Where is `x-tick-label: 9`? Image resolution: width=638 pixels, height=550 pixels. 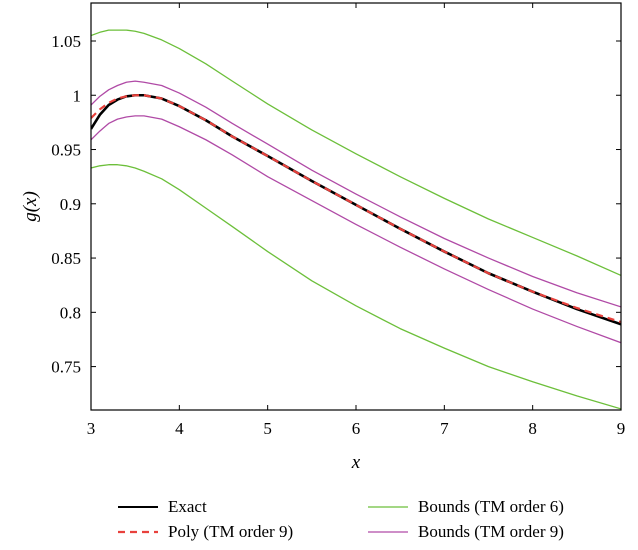
x-tick-label: 9 is located at coordinates (621, 428).